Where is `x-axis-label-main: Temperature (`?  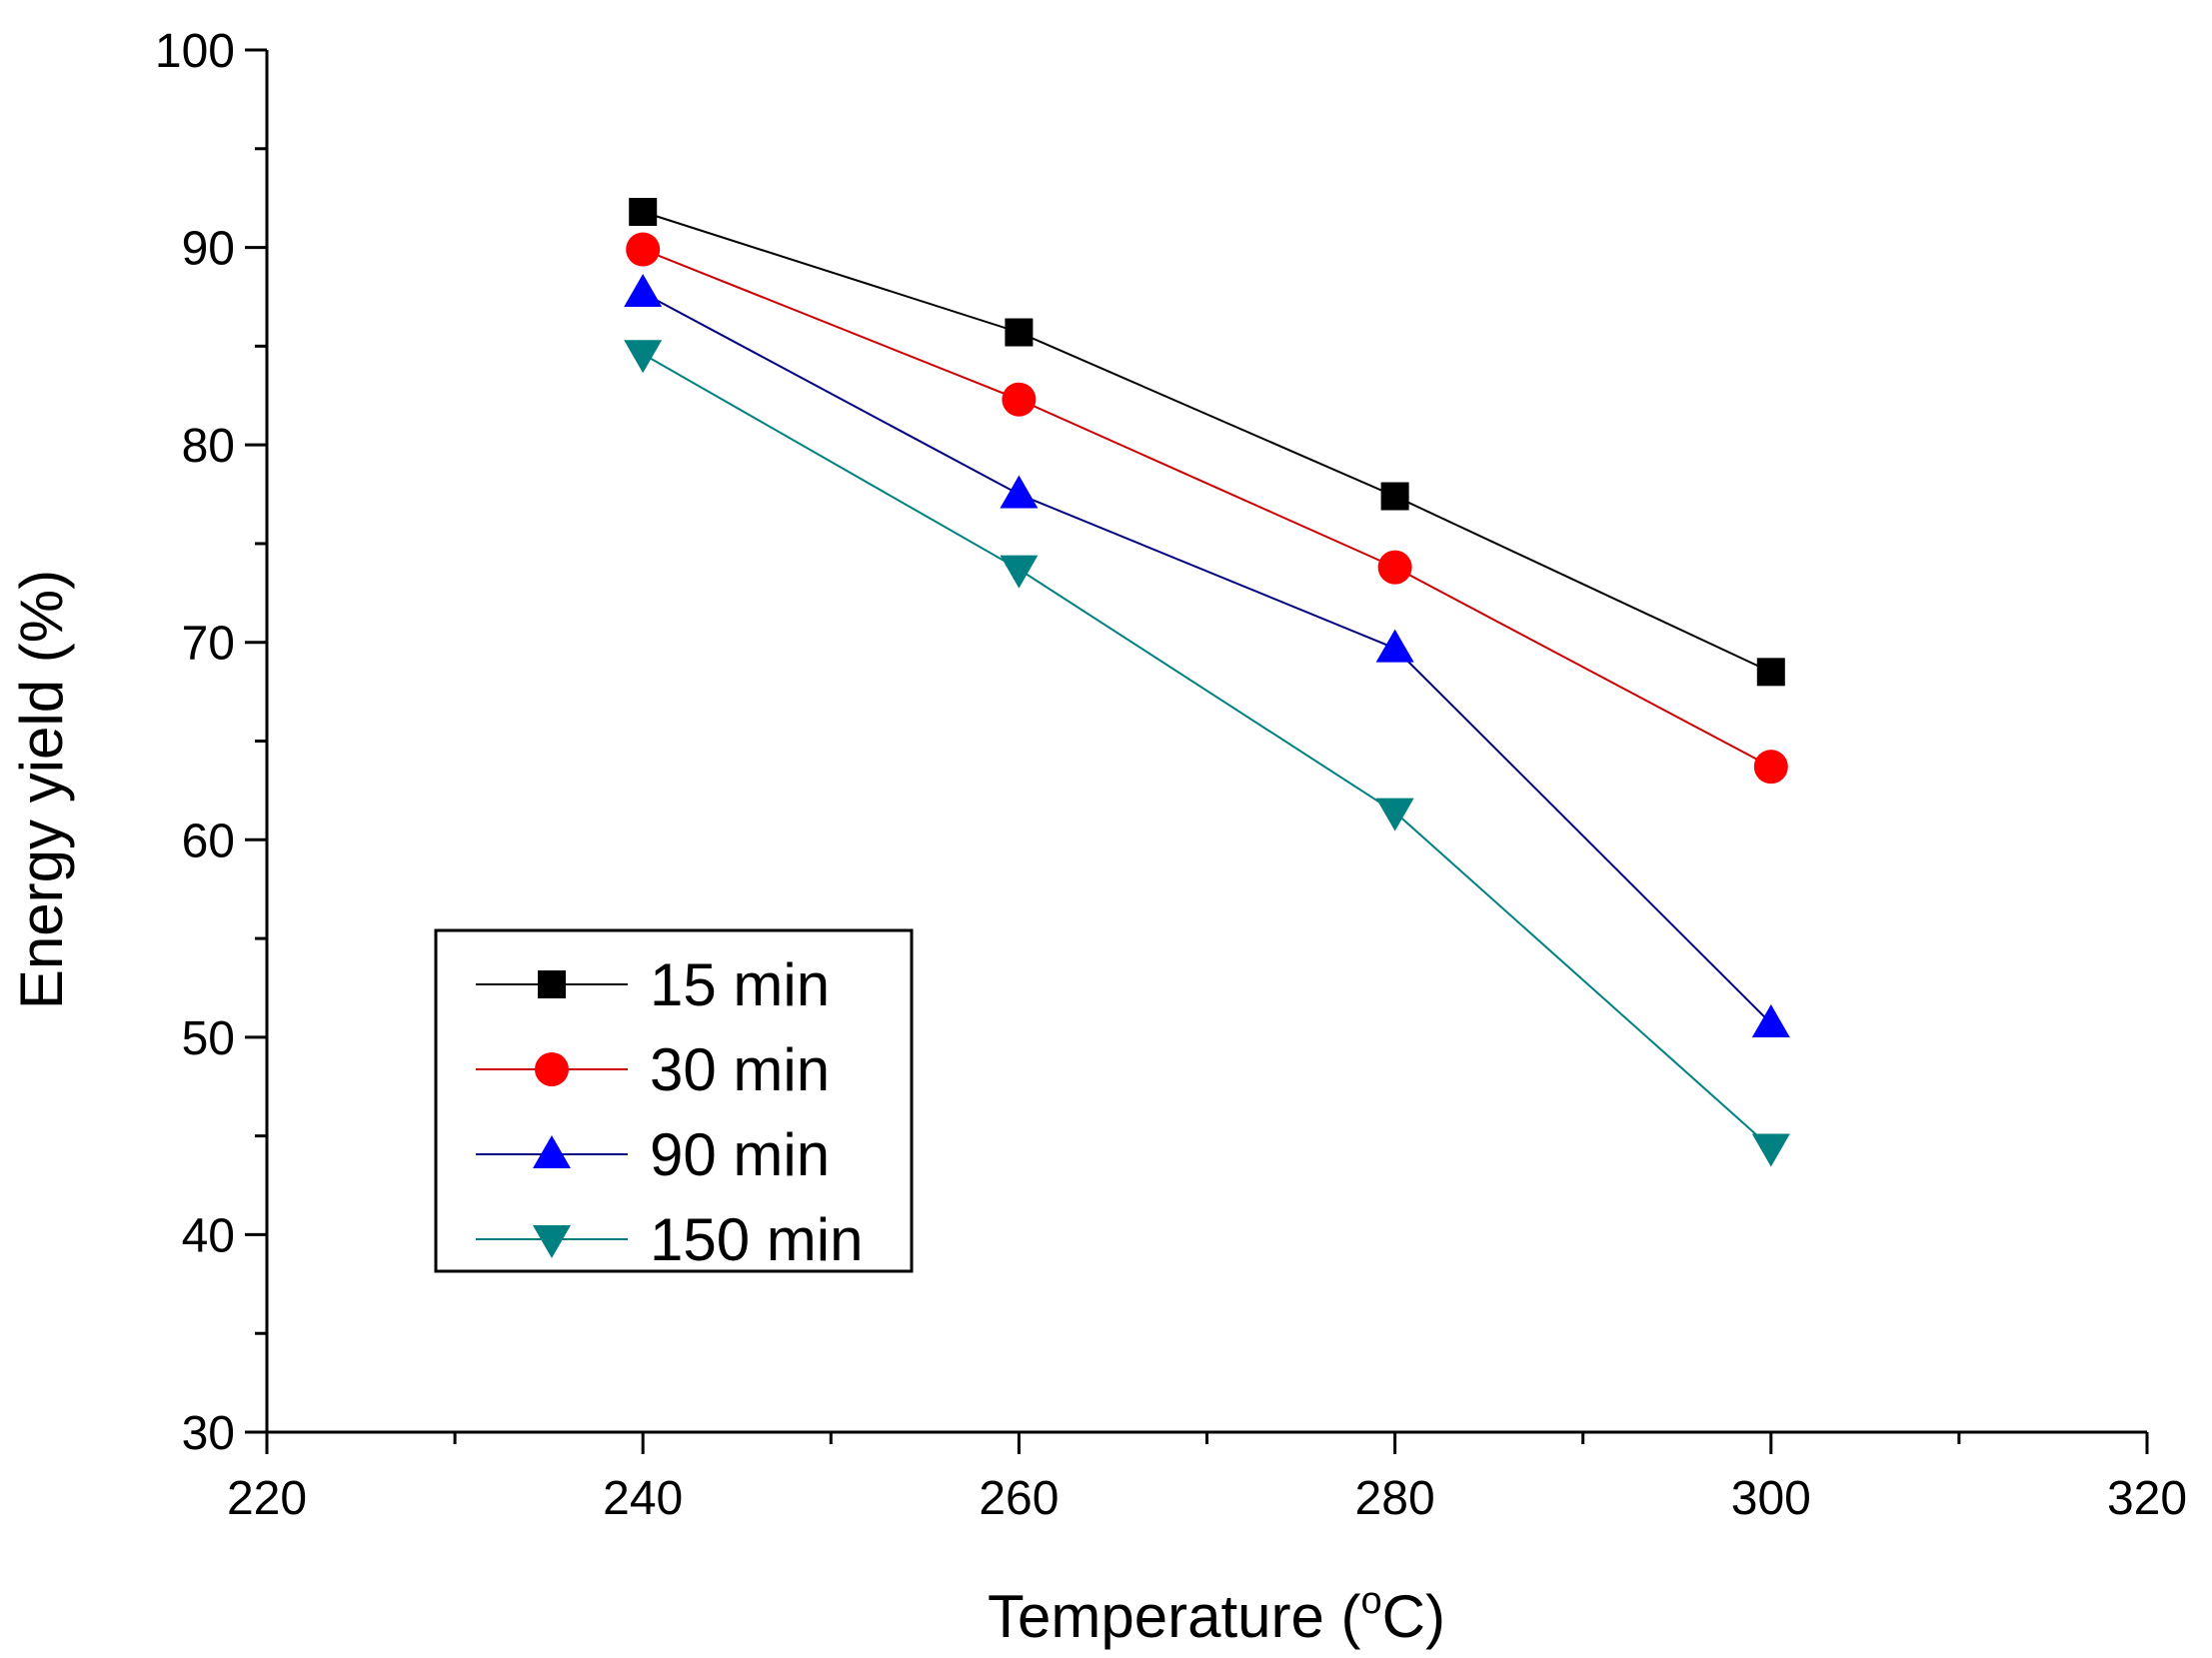
x-axis-label-main: Temperature ( is located at coordinates (1174, 1616).